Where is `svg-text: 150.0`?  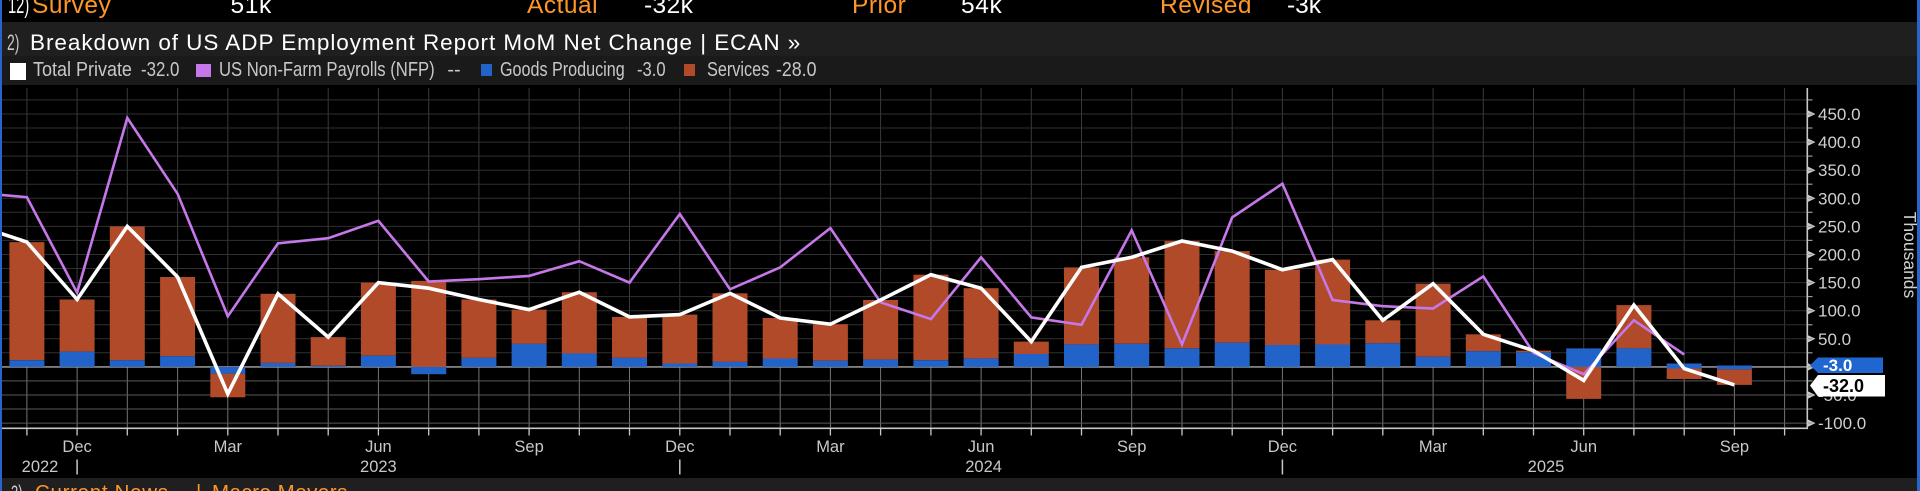 svg-text: 150.0 is located at coordinates (1839, 283).